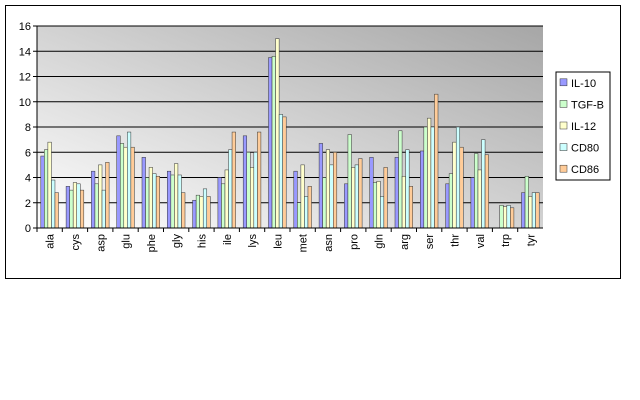 The image size is (640, 400). I want to click on legend-label: CD80, so click(585, 149).